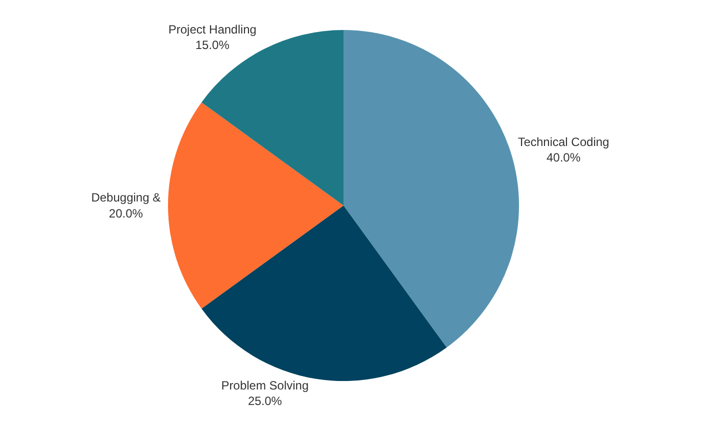 The height and width of the screenshot is (421, 701). What do you see at coordinates (212, 29) in the screenshot?
I see `slice-label: Project Handling` at bounding box center [212, 29].